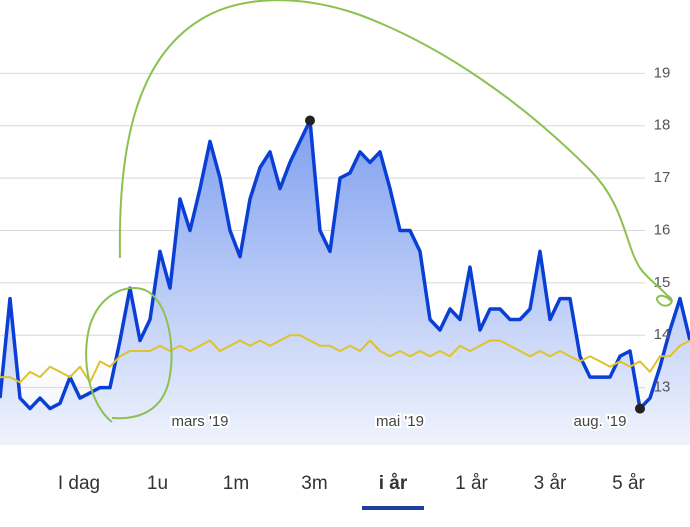 This screenshot has height=527, width=690. I want to click on x-tick-label: aug. '19, so click(600, 421).